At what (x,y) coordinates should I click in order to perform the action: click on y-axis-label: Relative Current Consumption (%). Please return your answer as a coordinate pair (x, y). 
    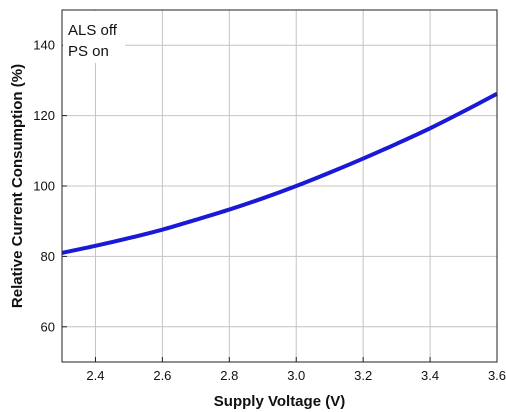
    Looking at the image, I should click on (17, 186).